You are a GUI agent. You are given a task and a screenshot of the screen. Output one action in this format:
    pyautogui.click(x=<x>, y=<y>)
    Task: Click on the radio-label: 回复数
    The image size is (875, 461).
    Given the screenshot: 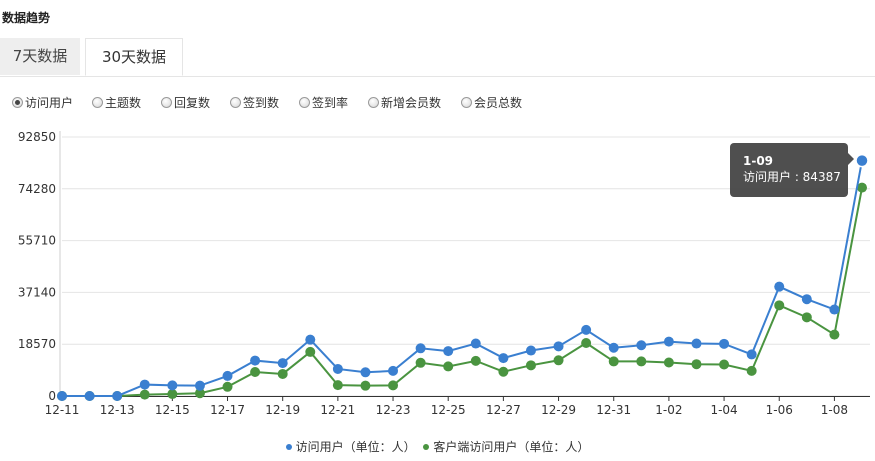 What is the action you would take?
    pyautogui.click(x=192, y=103)
    